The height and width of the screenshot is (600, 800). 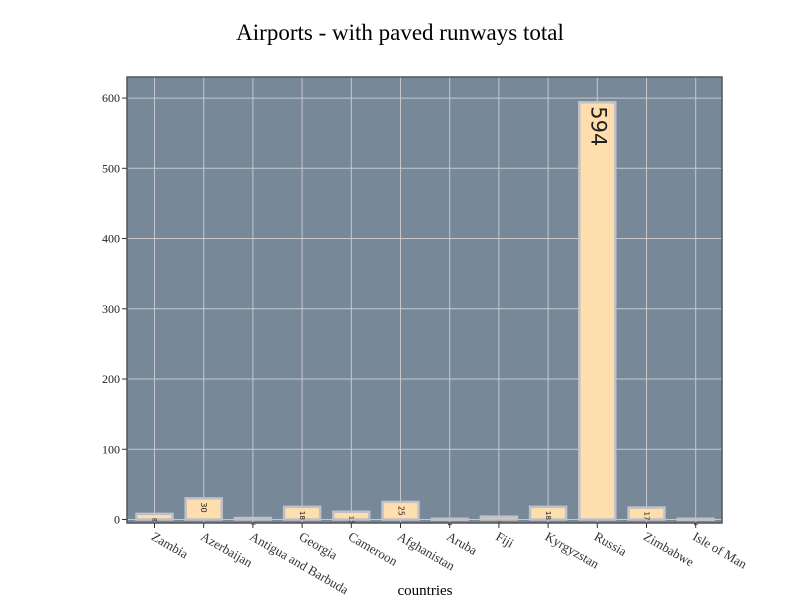 What do you see at coordinates (425, 591) in the screenshot?
I see `x-axis-title: countries` at bounding box center [425, 591].